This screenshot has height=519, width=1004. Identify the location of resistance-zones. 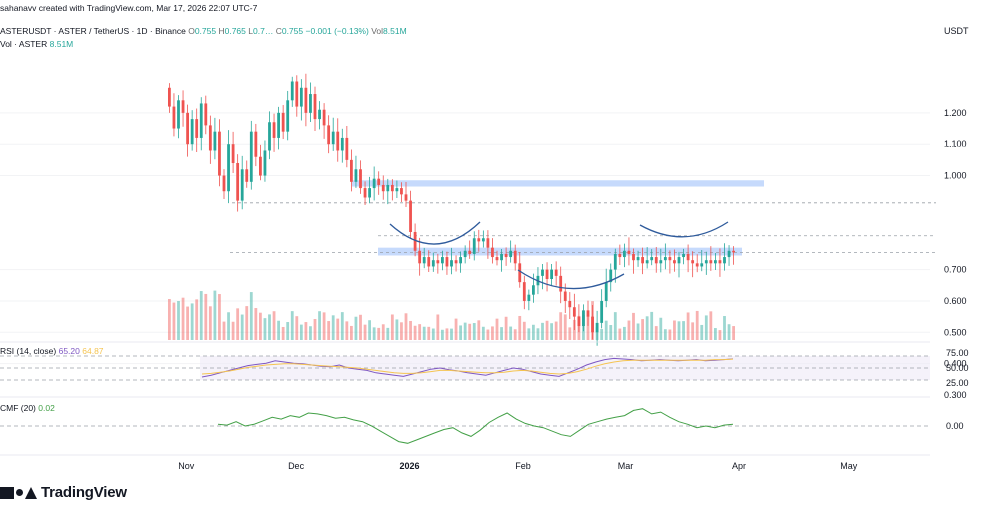
(558, 218).